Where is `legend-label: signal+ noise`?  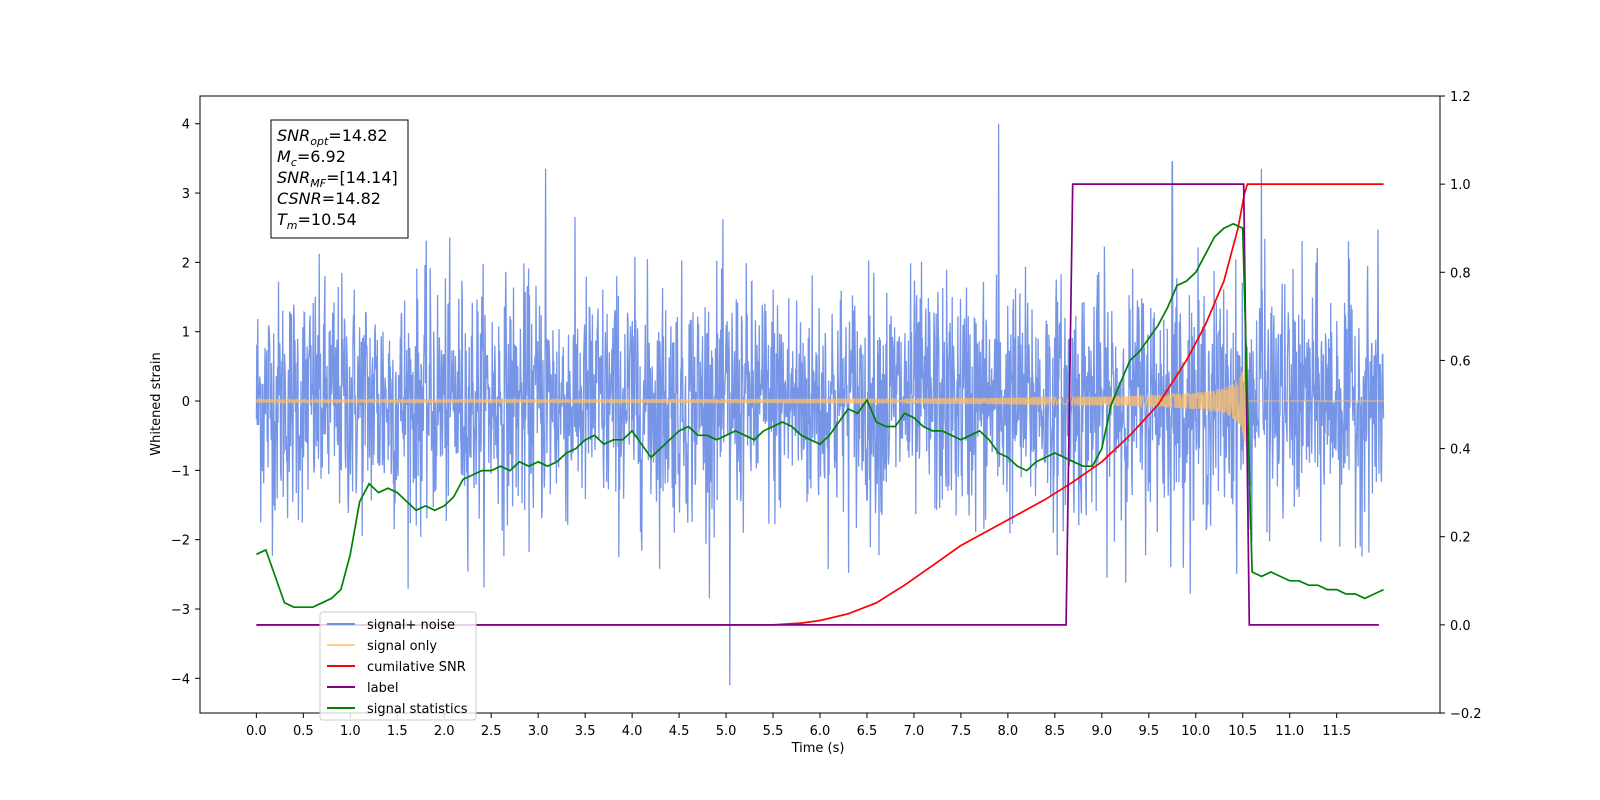
legend-label: signal+ noise is located at coordinates (411, 625).